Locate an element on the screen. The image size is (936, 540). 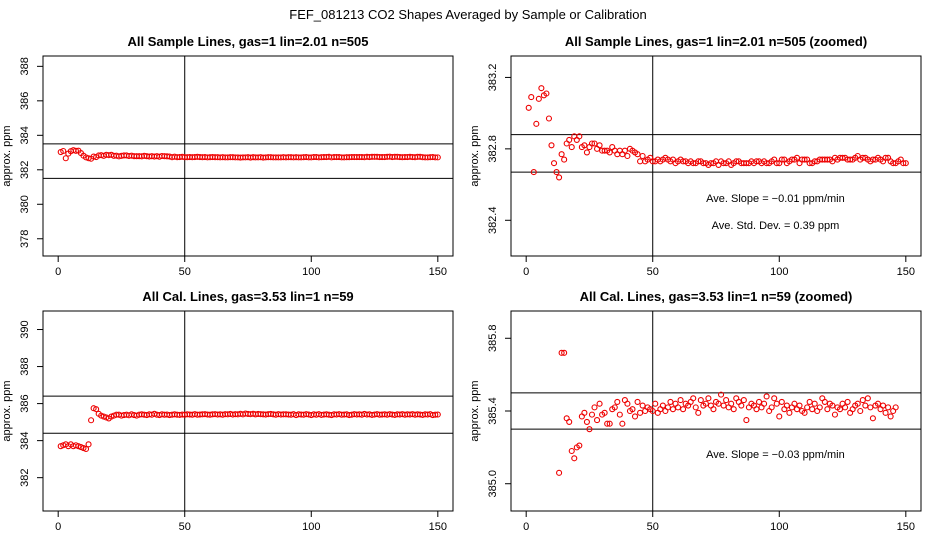
y-tick-label: 385.4 is located at coordinates (493, 411).